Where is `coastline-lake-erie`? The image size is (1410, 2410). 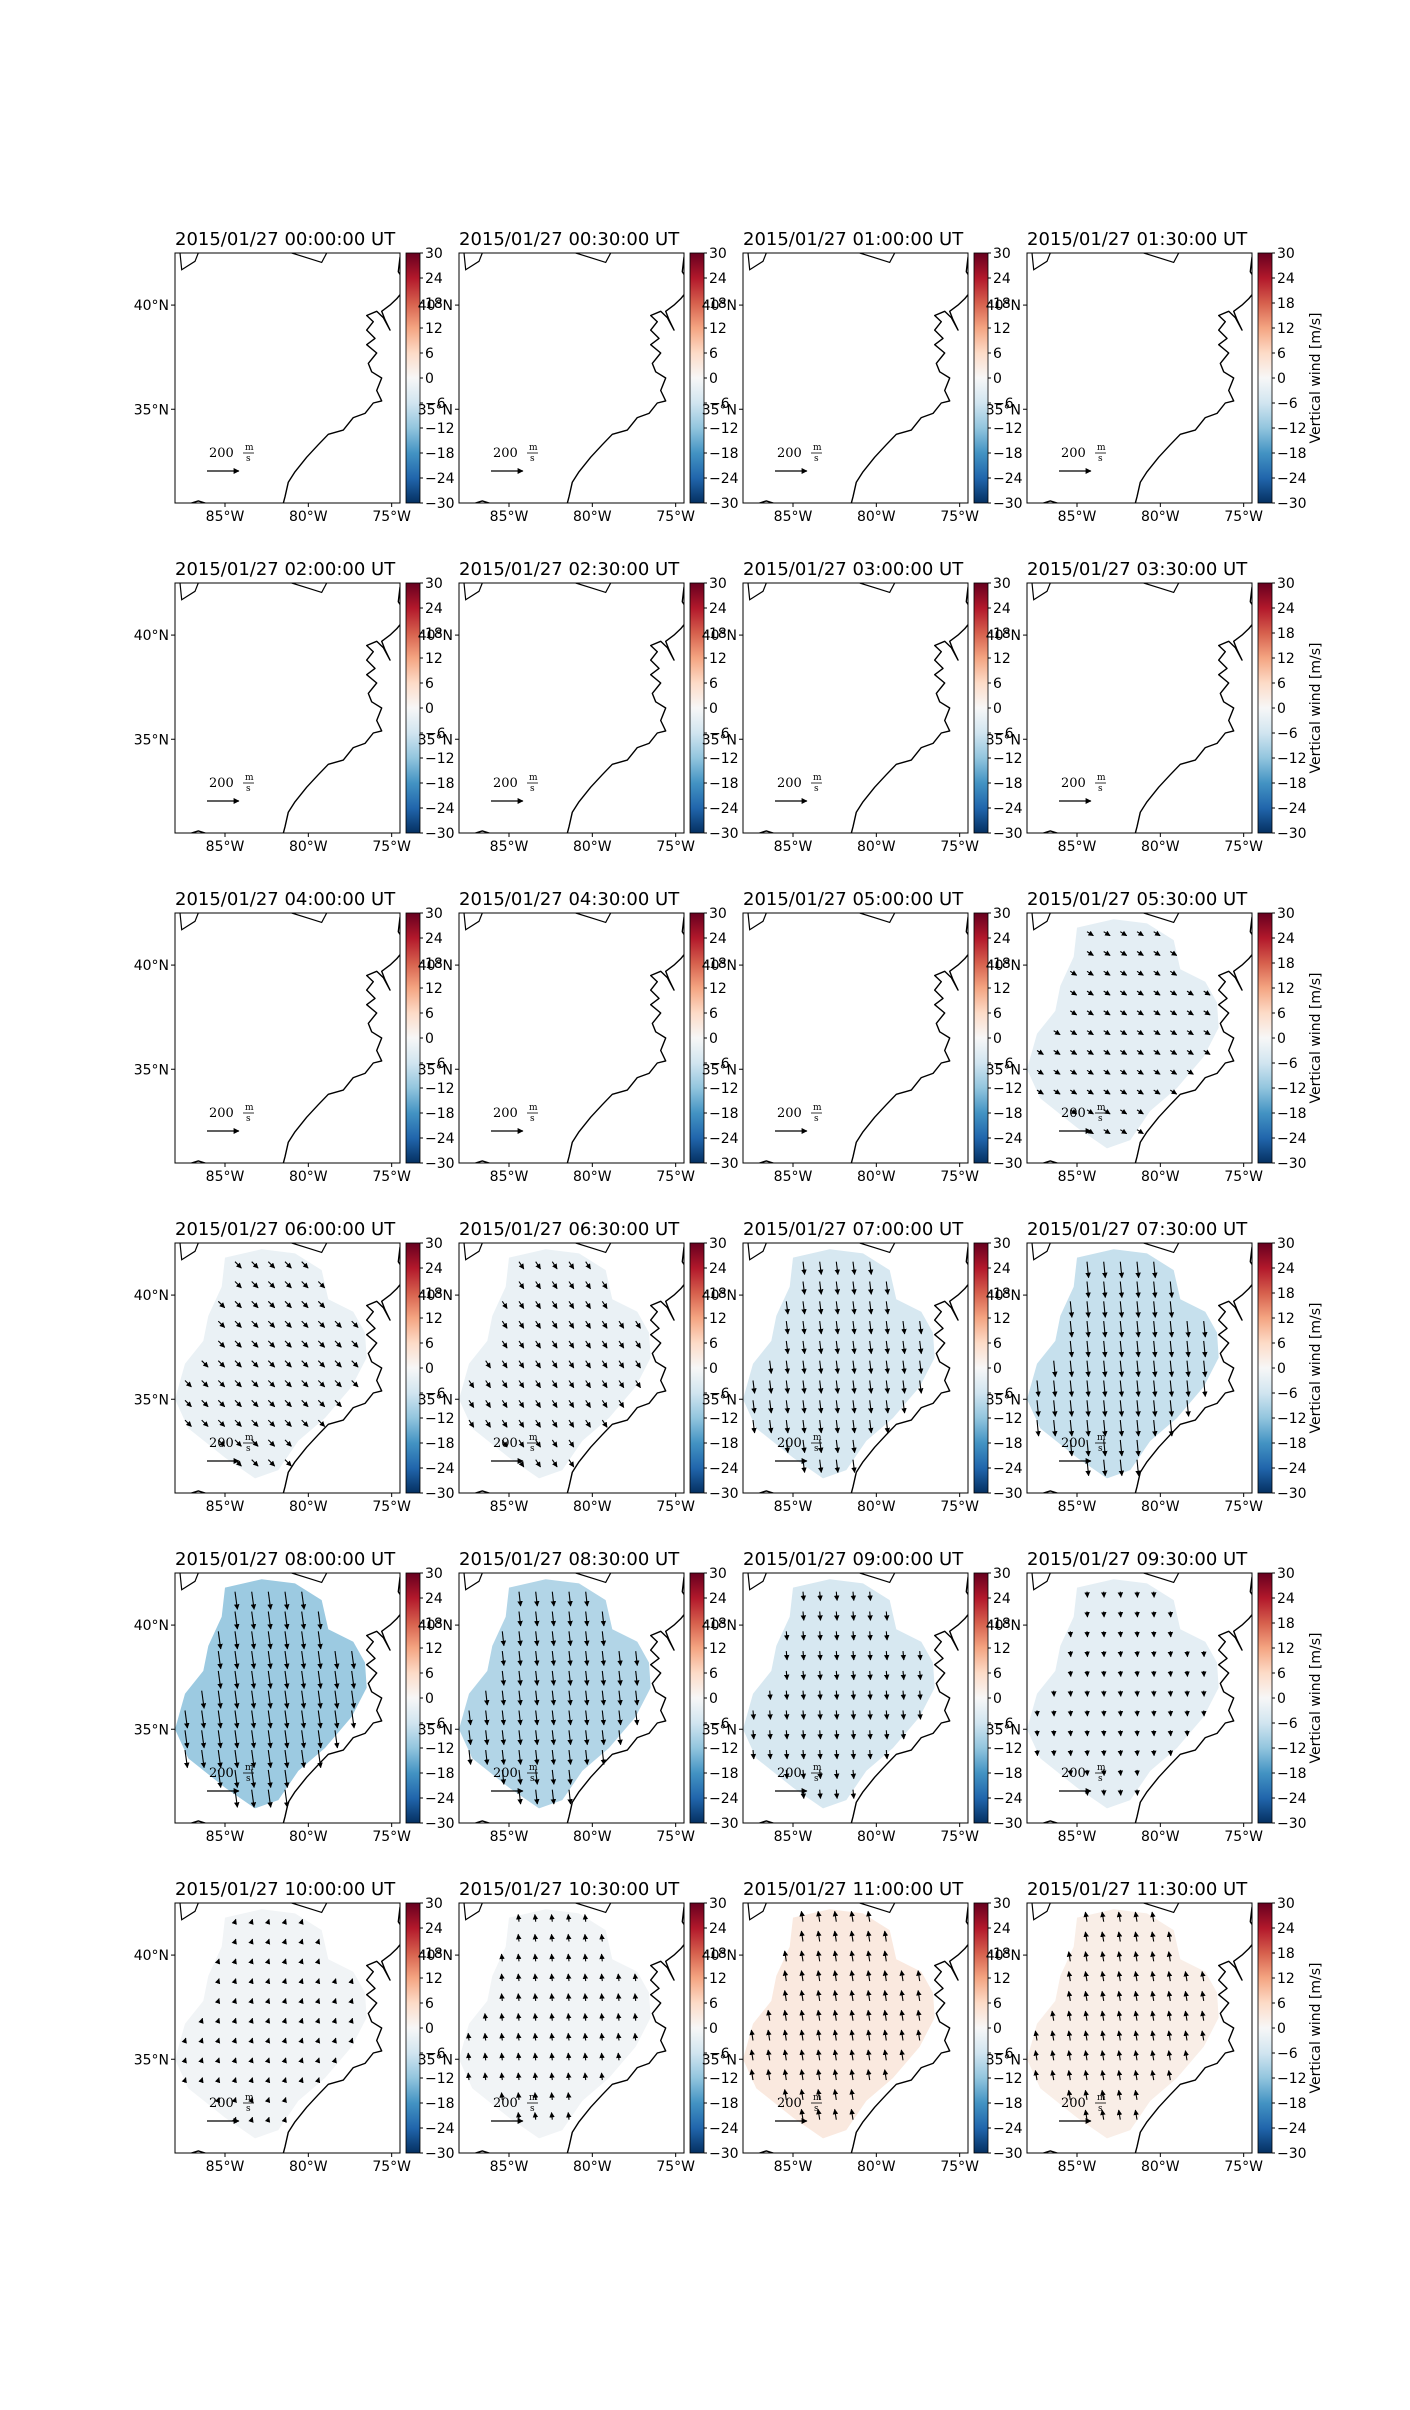 coastline-lake-erie is located at coordinates (877, 1248).